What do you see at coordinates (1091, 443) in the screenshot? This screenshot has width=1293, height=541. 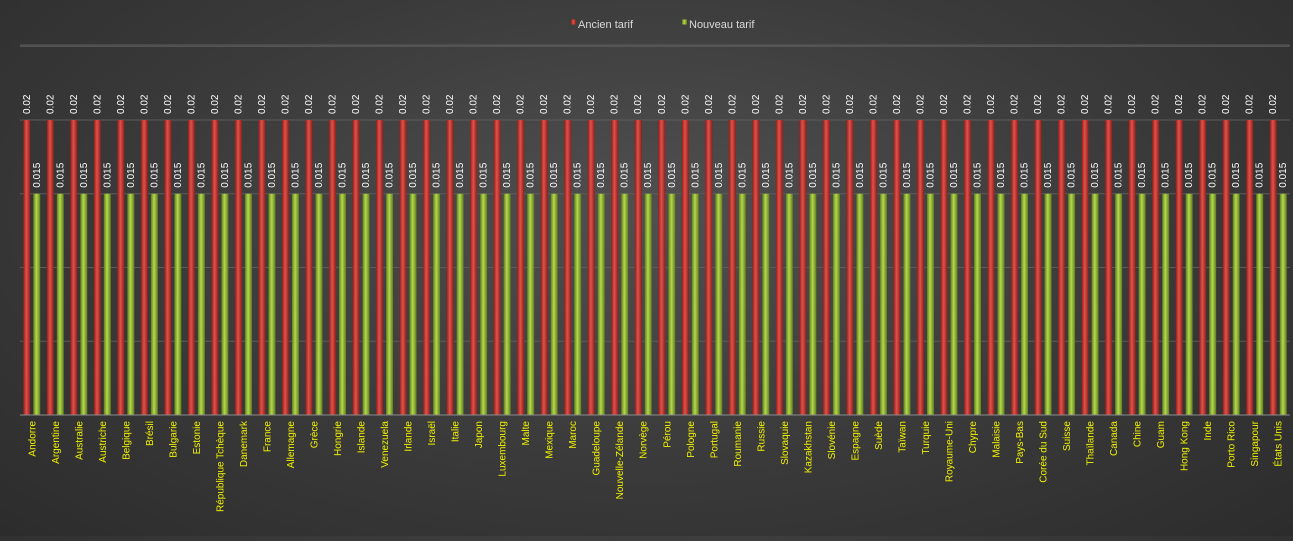 I see `category-label: Thaïlande` at bounding box center [1091, 443].